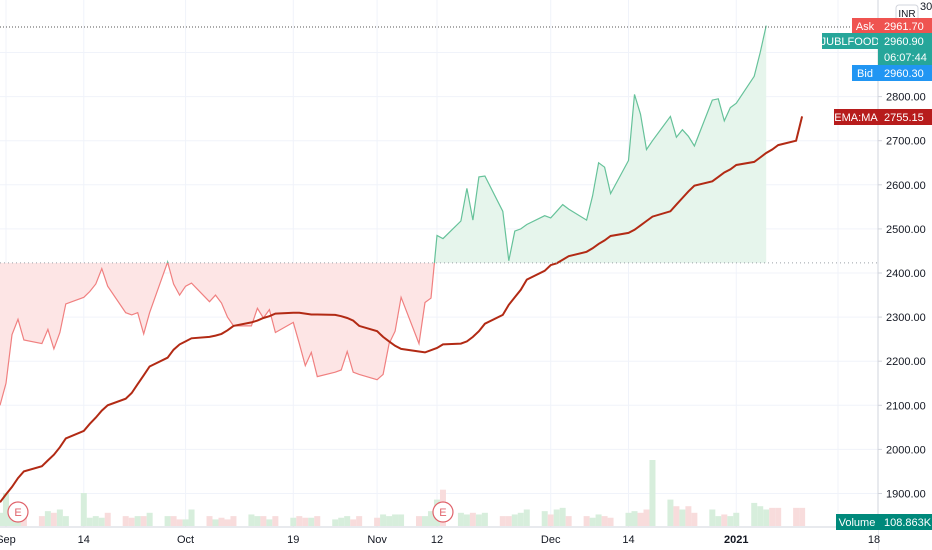 The height and width of the screenshot is (550, 932). I want to click on price-line-above, so click(167, 261).